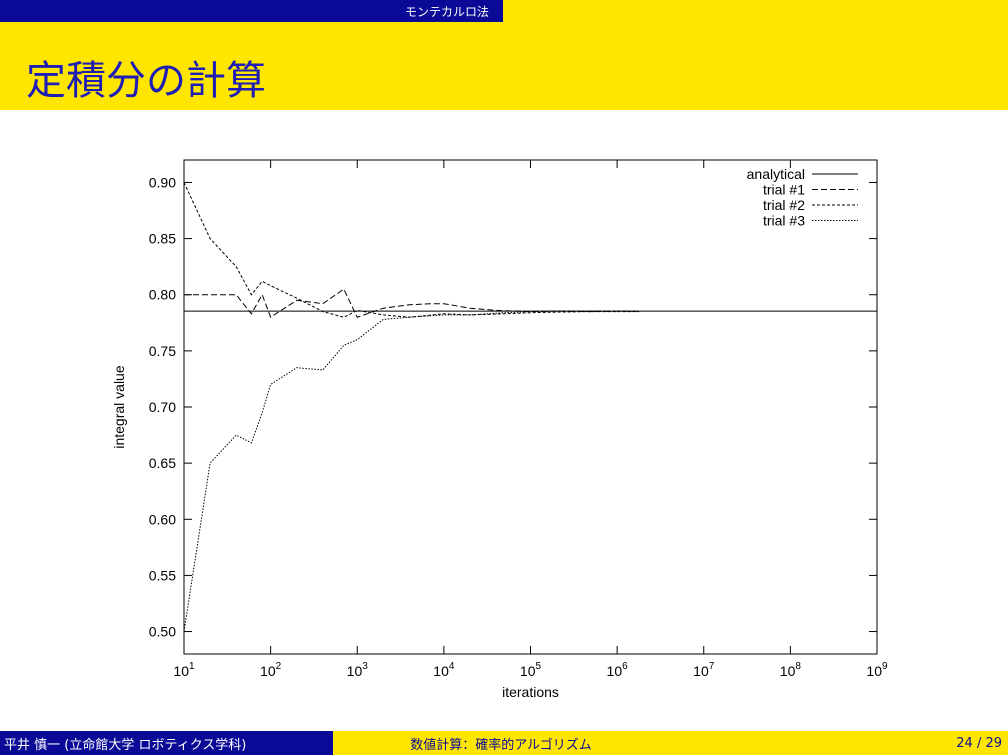  I want to click on footer-author-box: 平井 慎一 (立命館大学 ロボティクス学科), so click(166, 743).